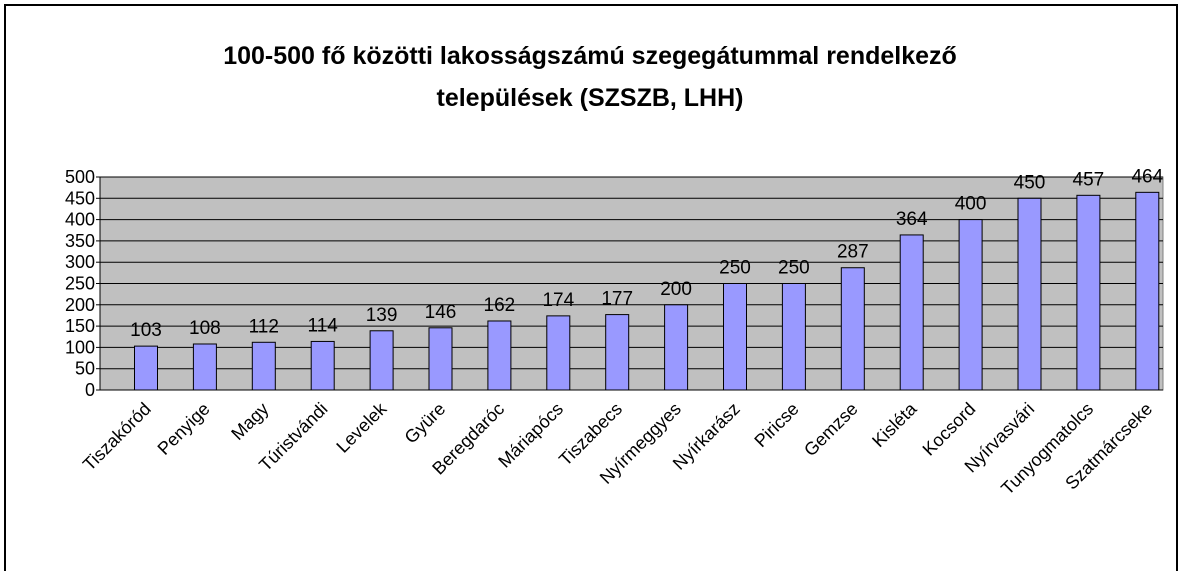 The width and height of the screenshot is (1184, 571). Describe the element at coordinates (80, 262) in the screenshot. I see `y-tick-label: 300` at that location.